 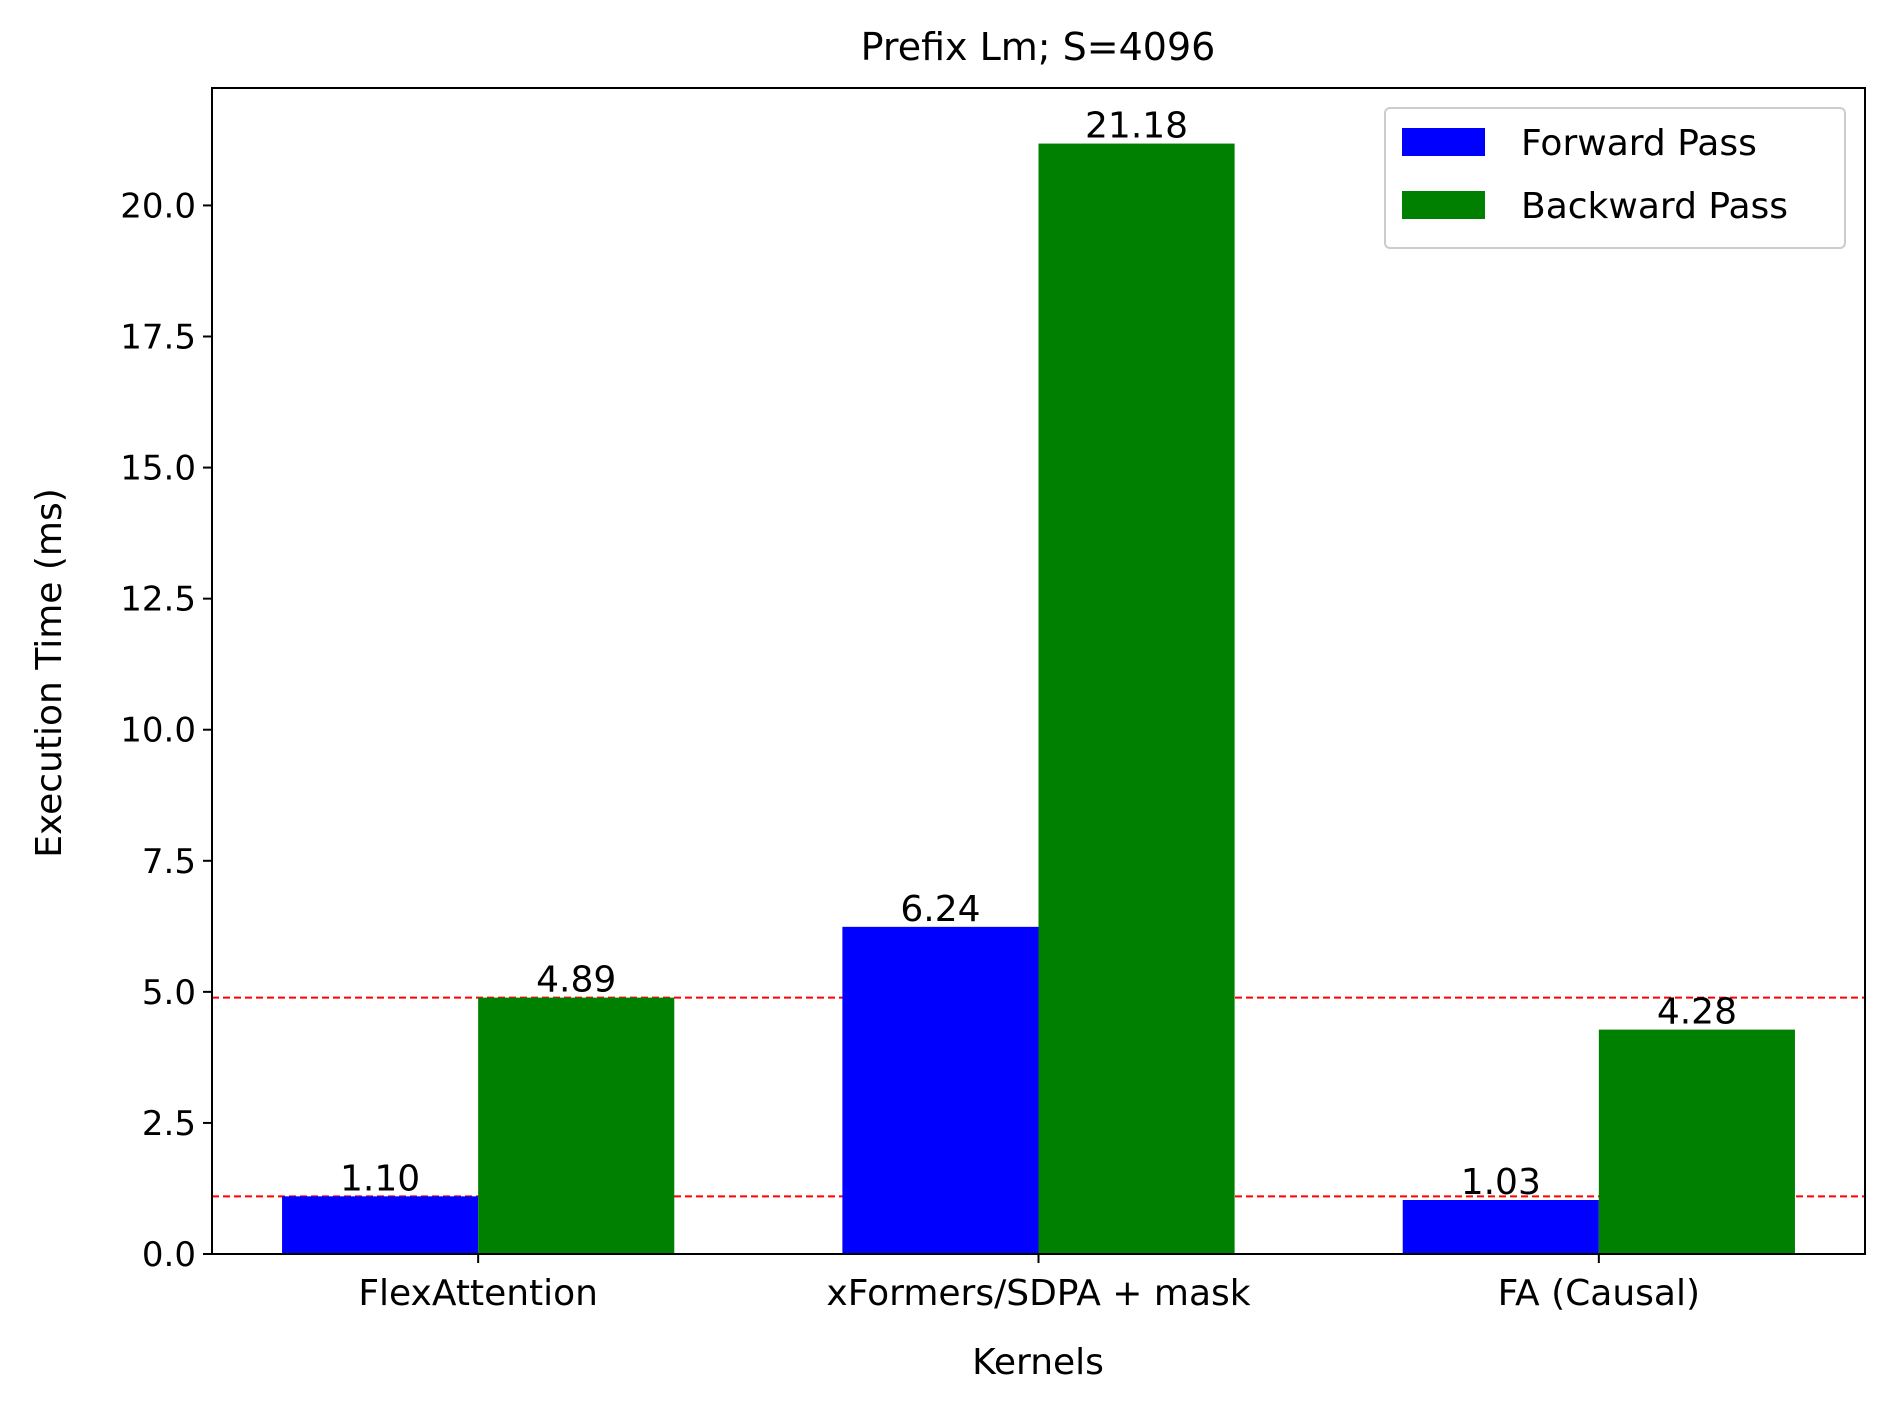 I want to click on y-tick-label: 20.0, so click(x=158, y=206).